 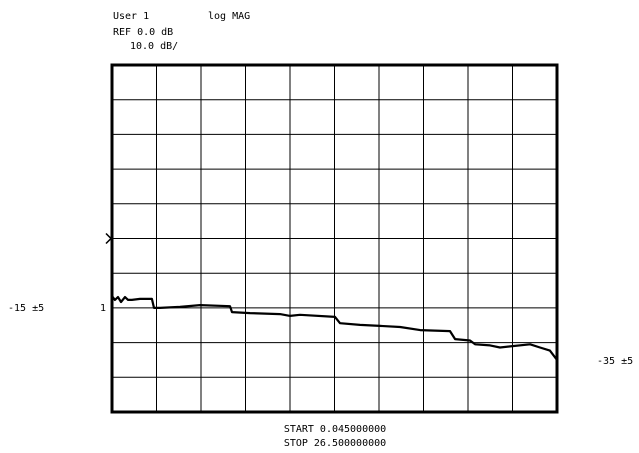 What do you see at coordinates (615, 361) in the screenshot?
I see `limit-label: -35 ±5` at bounding box center [615, 361].